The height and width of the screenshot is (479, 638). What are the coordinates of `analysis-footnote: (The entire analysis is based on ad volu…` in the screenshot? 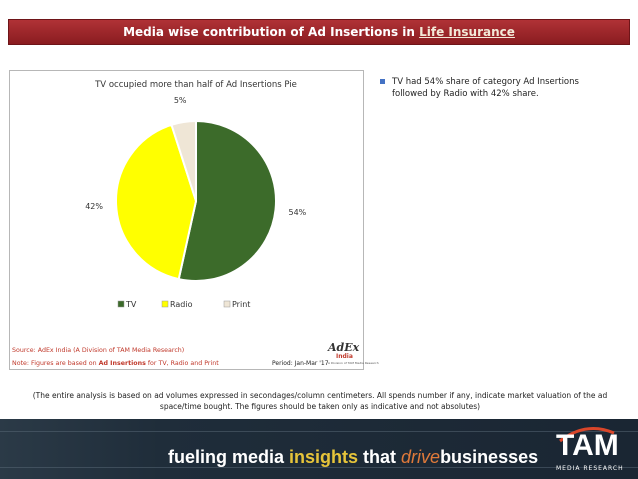 It's located at (320, 401).